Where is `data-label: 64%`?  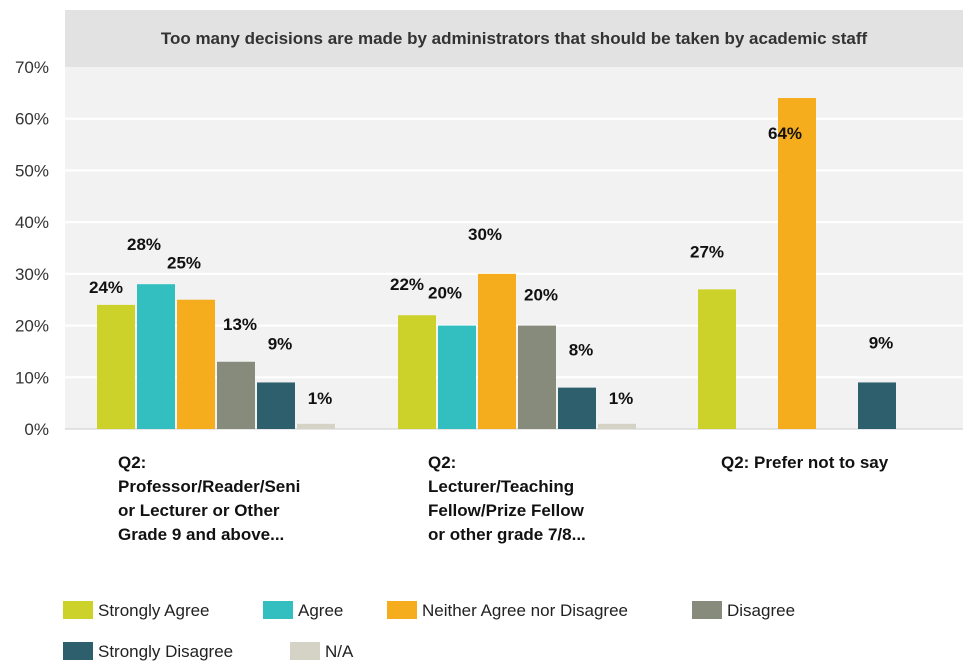
data-label: 64% is located at coordinates (785, 133).